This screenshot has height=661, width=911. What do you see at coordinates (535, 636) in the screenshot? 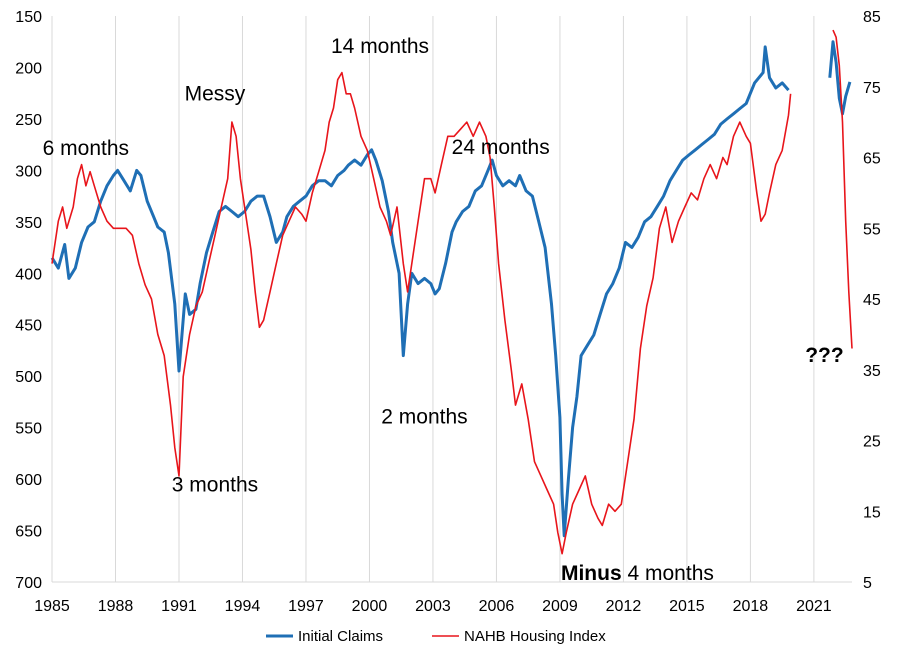
I see `legend-label-nahb-housing-index: NAHB Housing Index` at bounding box center [535, 636].